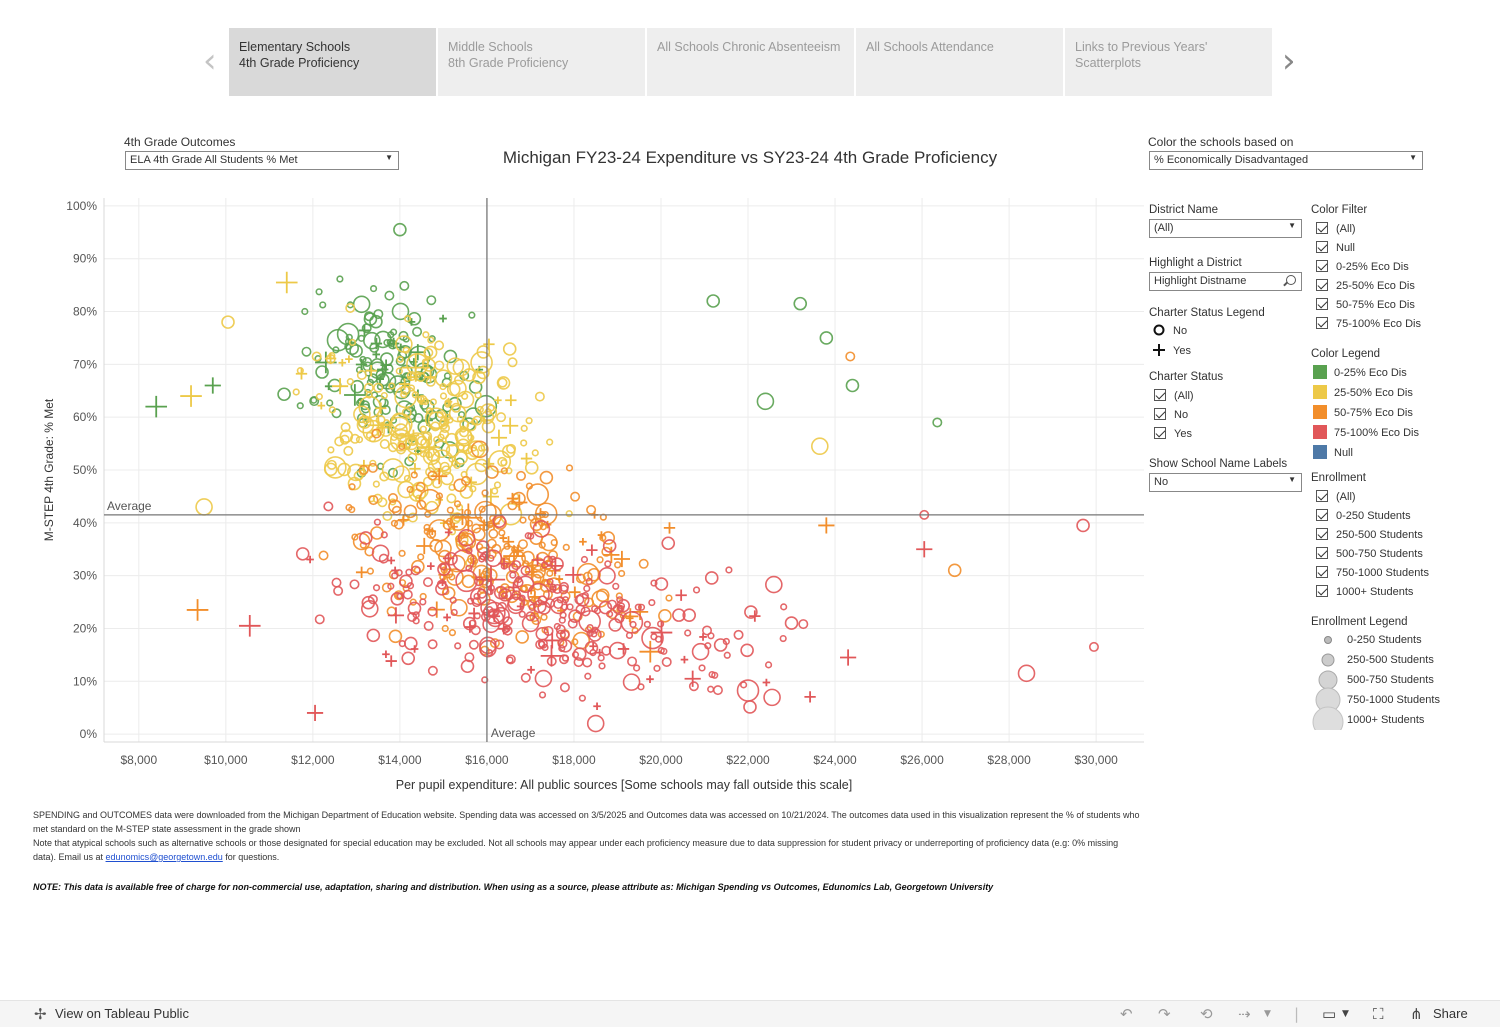  What do you see at coordinates (1368, 325) in the screenshot?
I see `color-filter-item: 75-100% Eco Dis` at bounding box center [1368, 325].